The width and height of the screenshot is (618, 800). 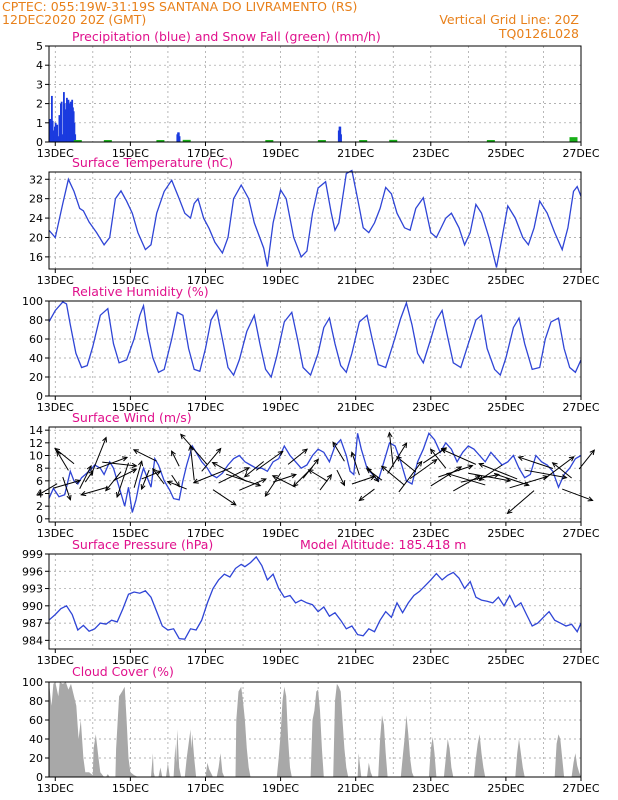 What do you see at coordinates (39, 104) in the screenshot?
I see `precip-ytick-label: 2` at bounding box center [39, 104].